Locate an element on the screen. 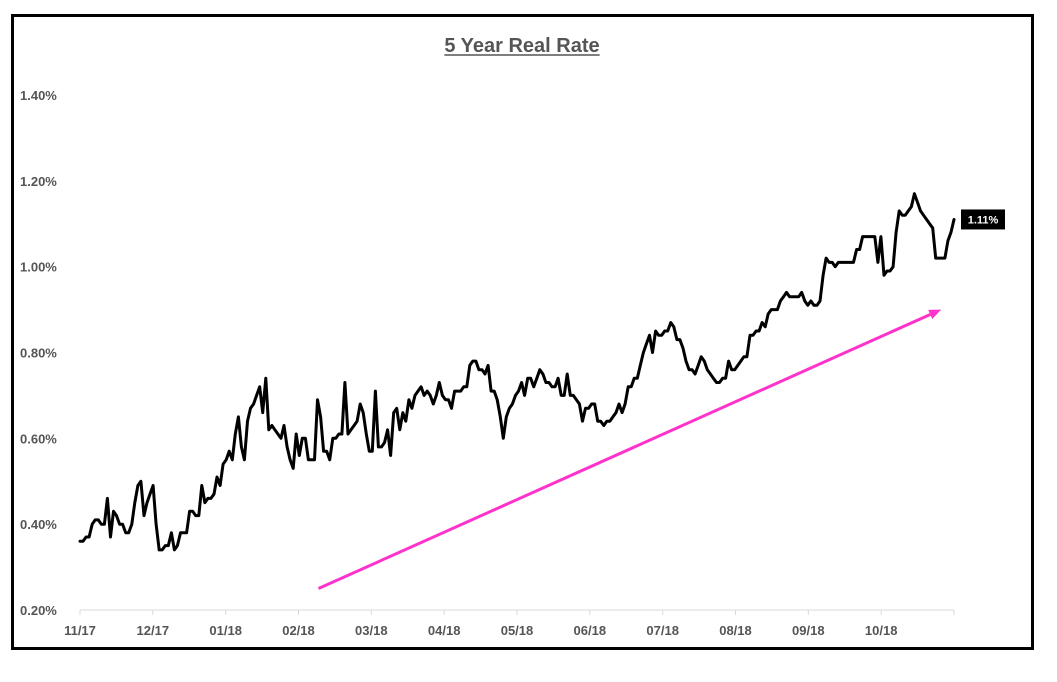  y-tick-label: 1.00% is located at coordinates (38, 267).